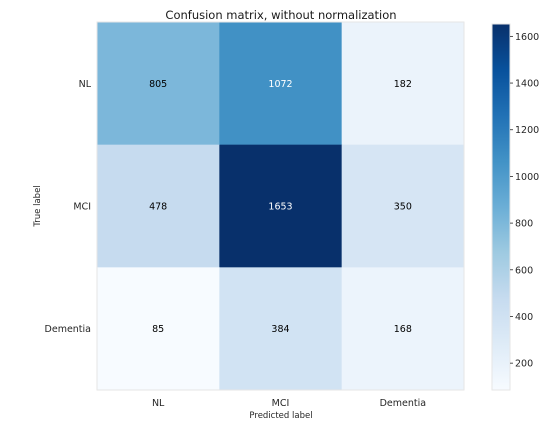 The width and height of the screenshot is (553, 428). Describe the element at coordinates (280, 15) in the screenshot. I see `chart-title: Confusion matrix, without normalization` at that location.